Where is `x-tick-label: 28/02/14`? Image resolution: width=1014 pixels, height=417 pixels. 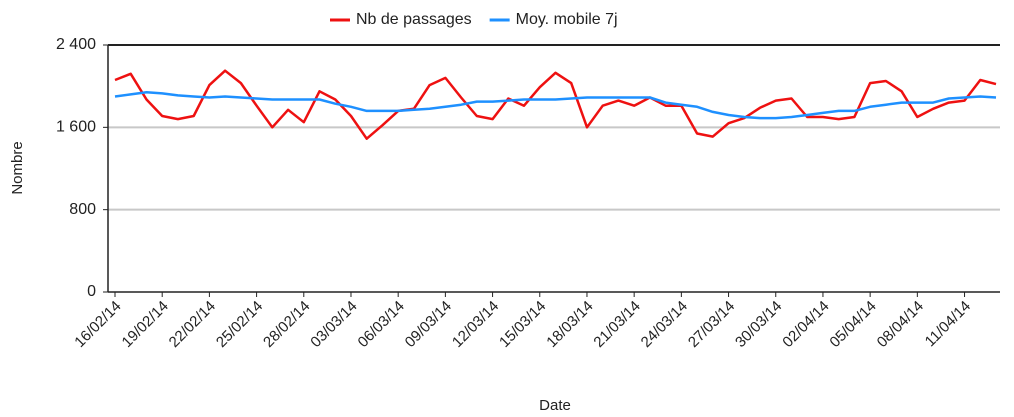
x-tick-label: 28/02/14 is located at coordinates (286, 324).